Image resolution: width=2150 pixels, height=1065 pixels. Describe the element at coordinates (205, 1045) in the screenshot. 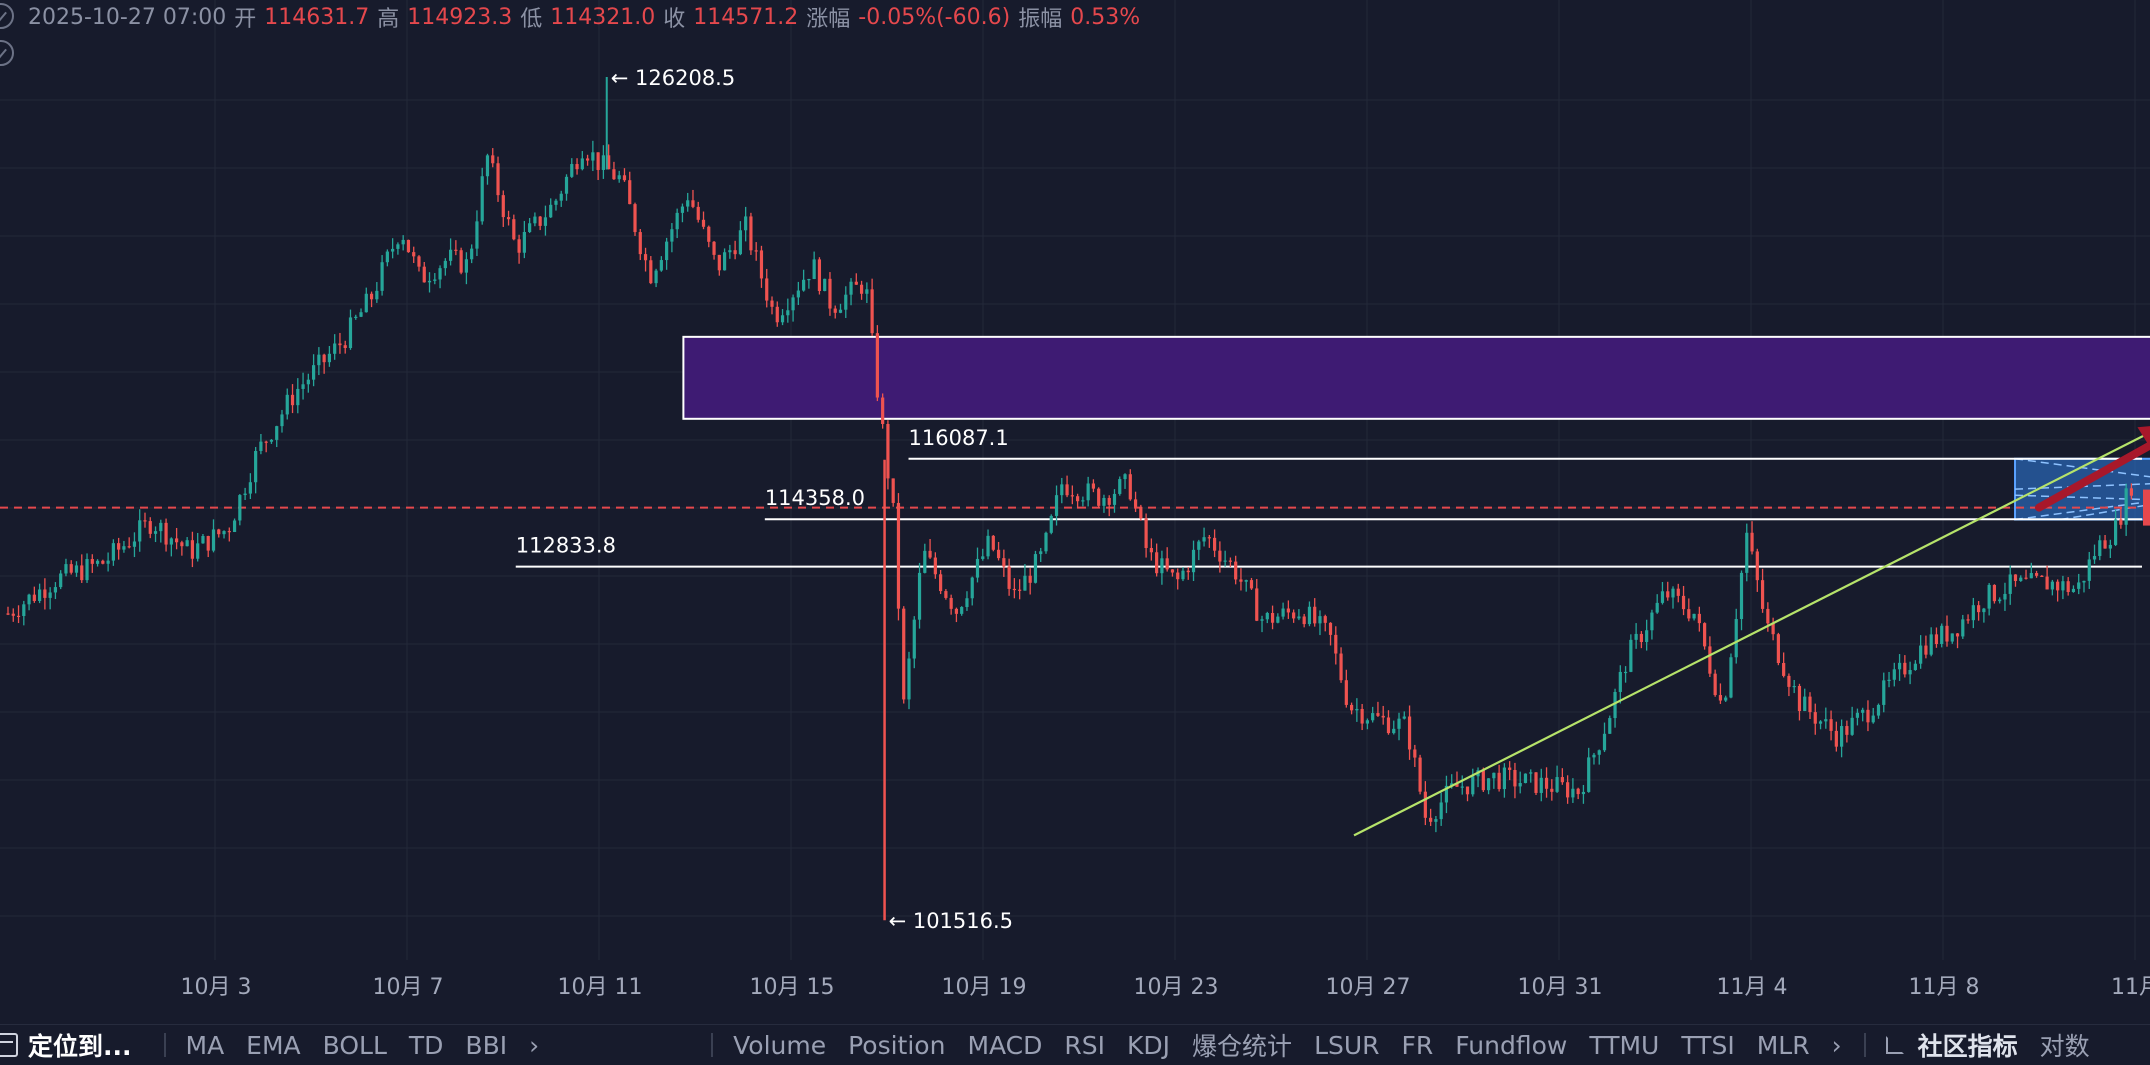

I see `indicator-ma: MA` at that location.